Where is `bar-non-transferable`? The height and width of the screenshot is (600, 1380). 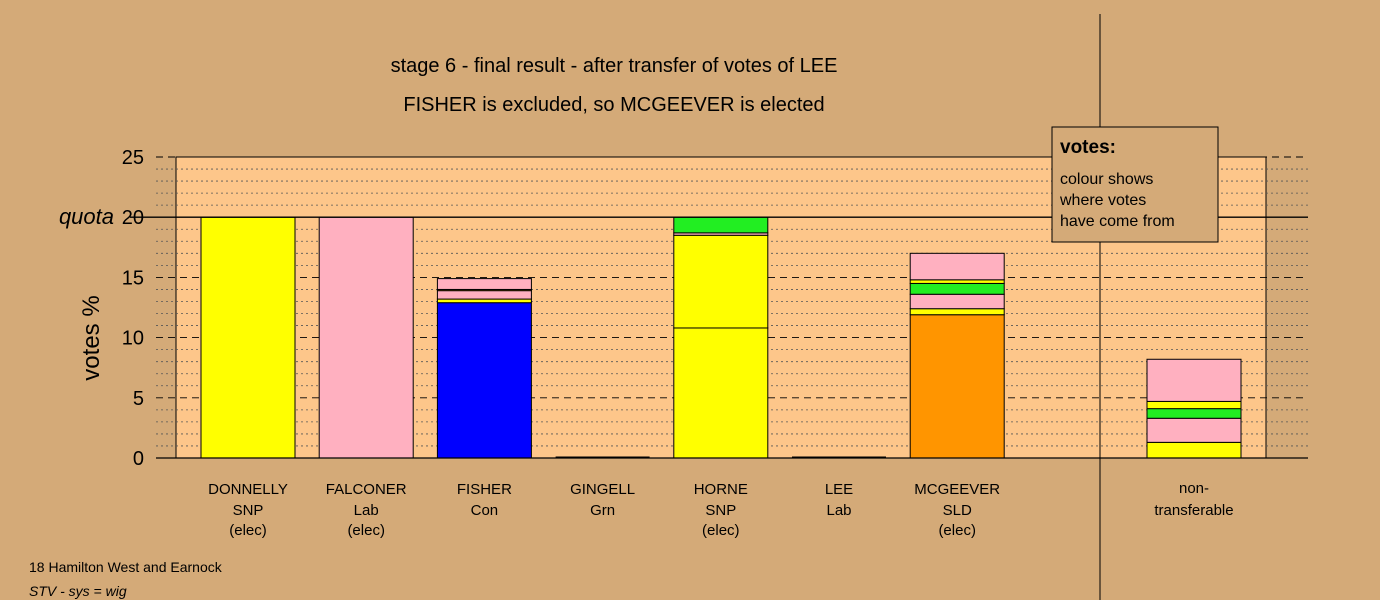
bar-non-transferable is located at coordinates (1194, 408).